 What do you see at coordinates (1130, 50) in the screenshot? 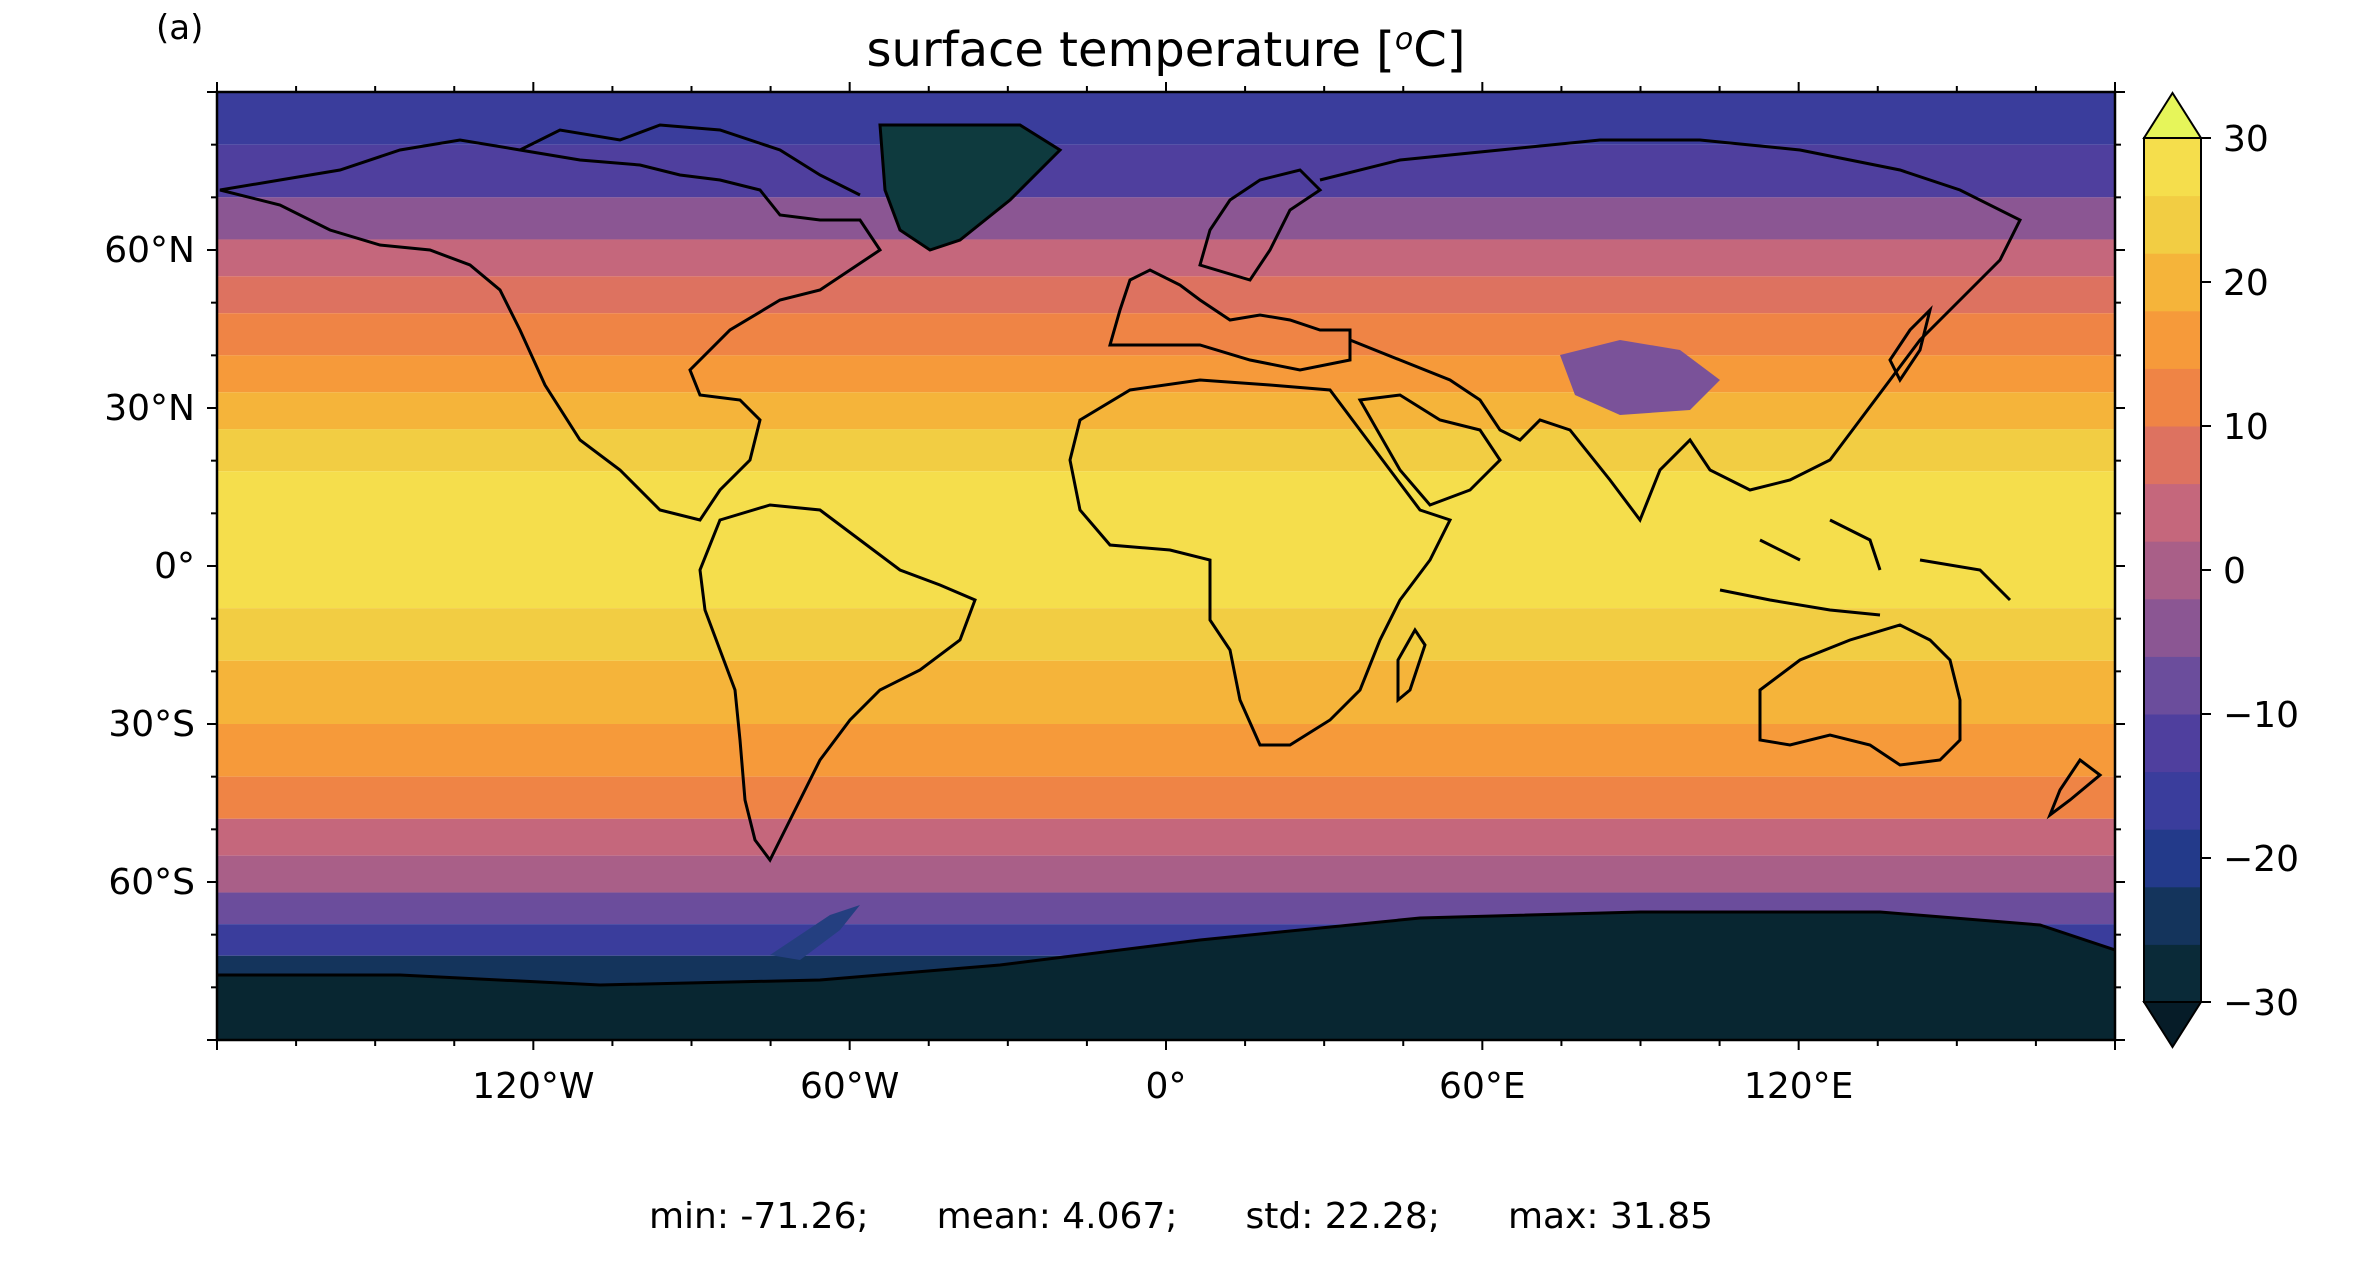
I see `title-text: surface temperature [` at bounding box center [1130, 50].